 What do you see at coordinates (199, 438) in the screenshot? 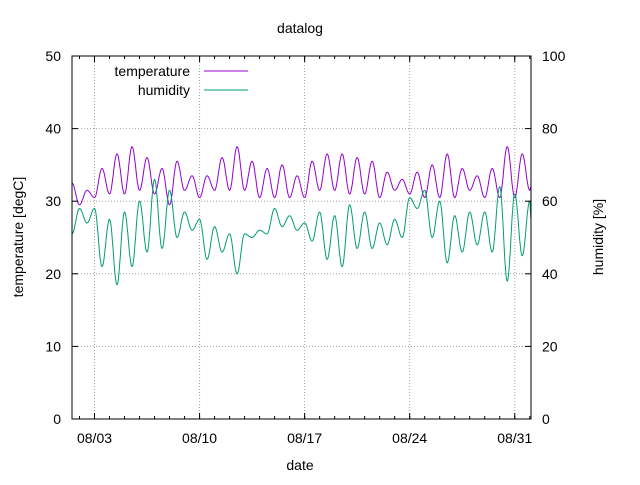
I see `x-tick-label: 08/10` at bounding box center [199, 438].